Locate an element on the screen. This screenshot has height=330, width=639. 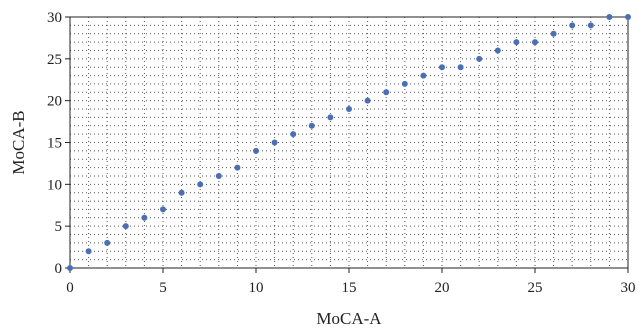
x-axis: 0 5 10 15 20 25 30 is located at coordinates (351, 282).